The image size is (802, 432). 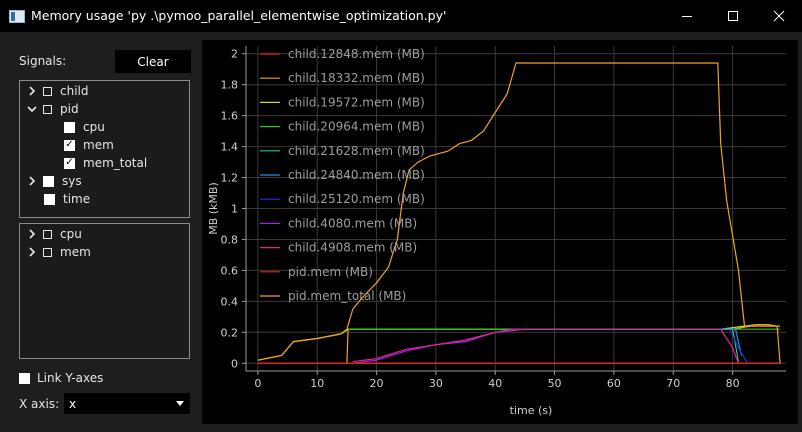 I want to click on x-tick-label: 10, so click(x=317, y=383).